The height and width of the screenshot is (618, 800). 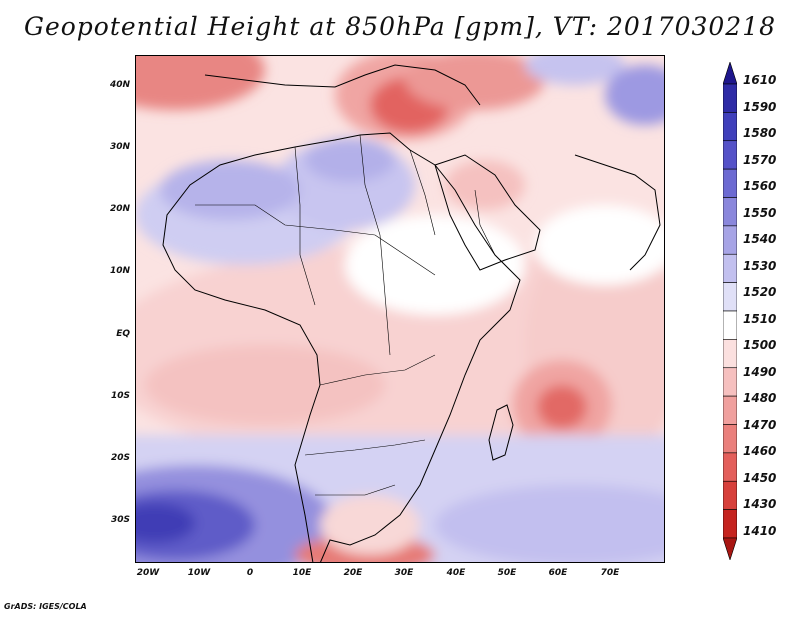 What do you see at coordinates (760, 159) in the screenshot?
I see `colorbar-label: 1570` at bounding box center [760, 159].